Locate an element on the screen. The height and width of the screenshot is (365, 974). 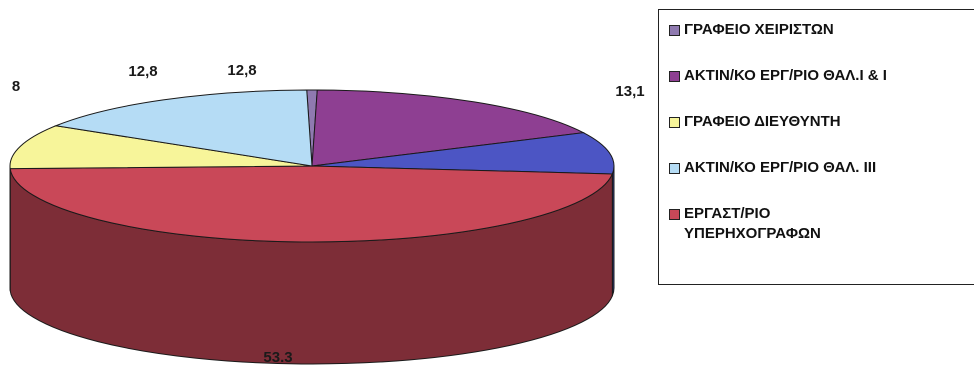
slice-value-label-blue: 13,1 is located at coordinates (629, 91).